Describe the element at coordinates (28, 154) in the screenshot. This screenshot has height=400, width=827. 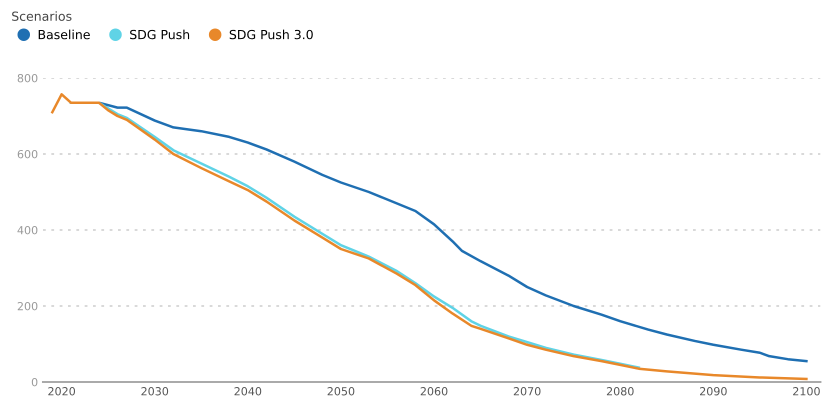
I see `y-tick-label: 600` at that location.